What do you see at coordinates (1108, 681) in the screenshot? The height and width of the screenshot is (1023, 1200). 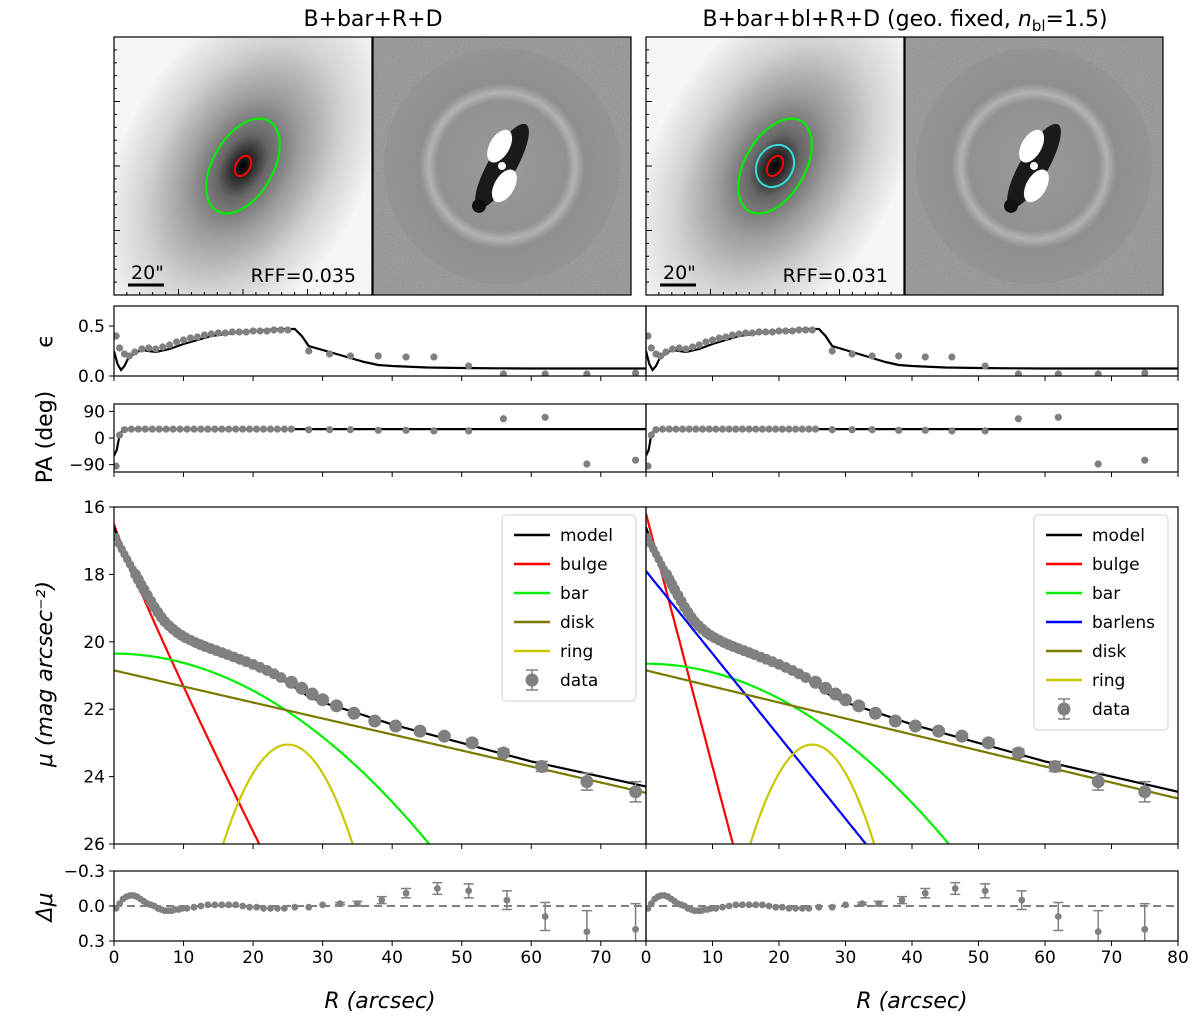 I see `legend-ring-label: ring` at bounding box center [1108, 681].